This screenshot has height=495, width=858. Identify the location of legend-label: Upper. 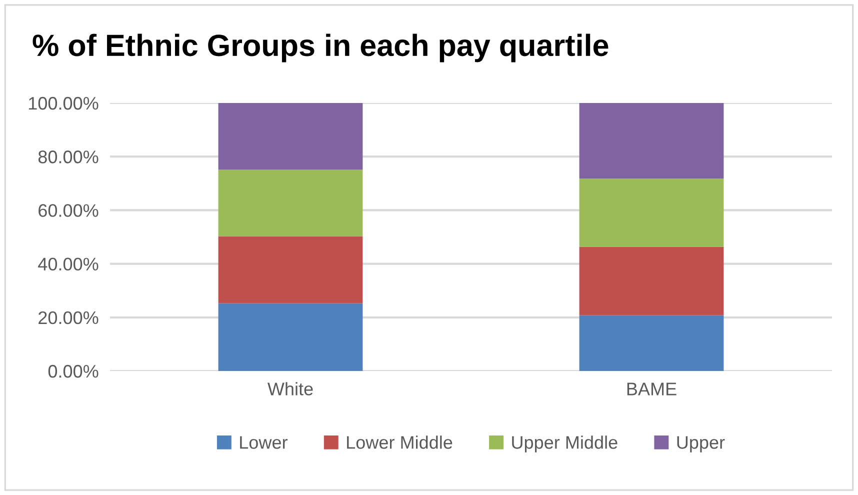
(701, 444).